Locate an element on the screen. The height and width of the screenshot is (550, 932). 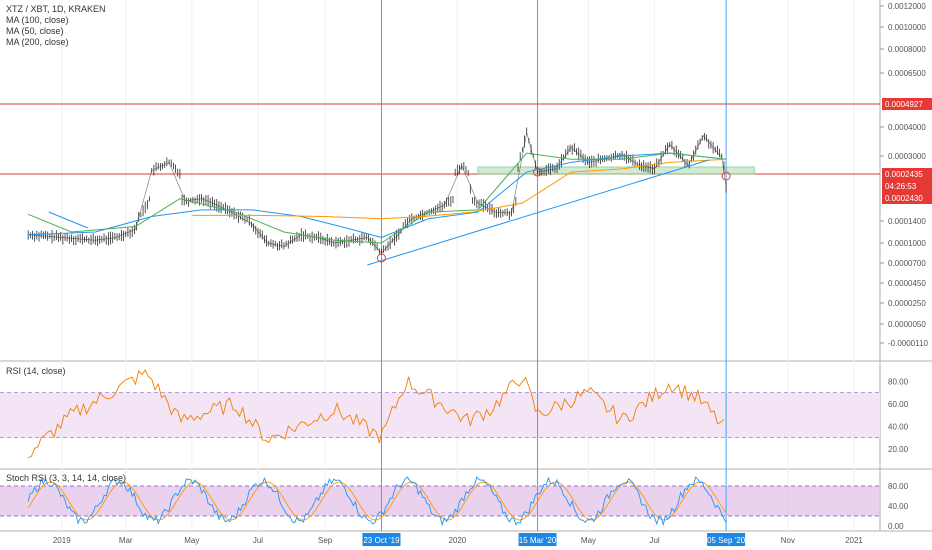
price-tick-label: 0.0012000 is located at coordinates (907, 6).